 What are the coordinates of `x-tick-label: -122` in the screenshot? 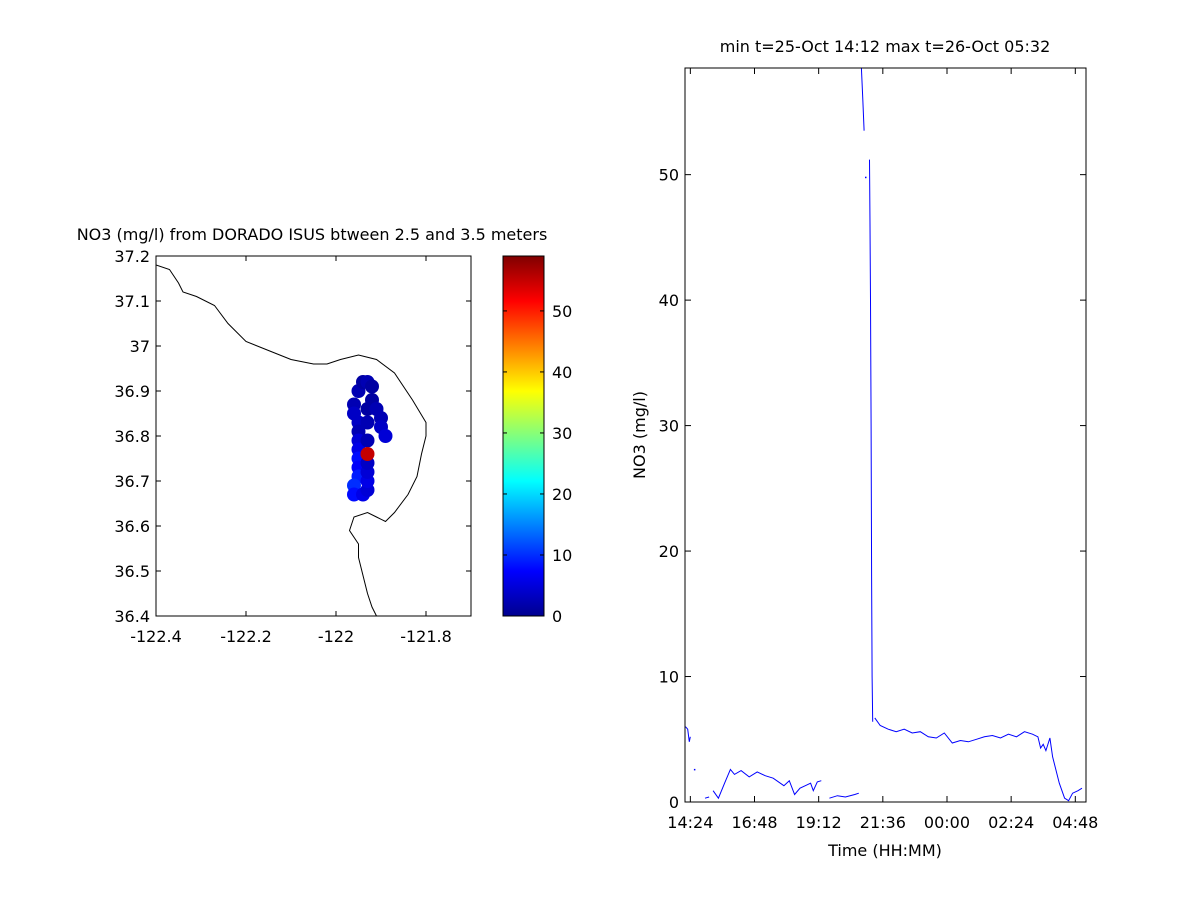 It's located at (336, 636).